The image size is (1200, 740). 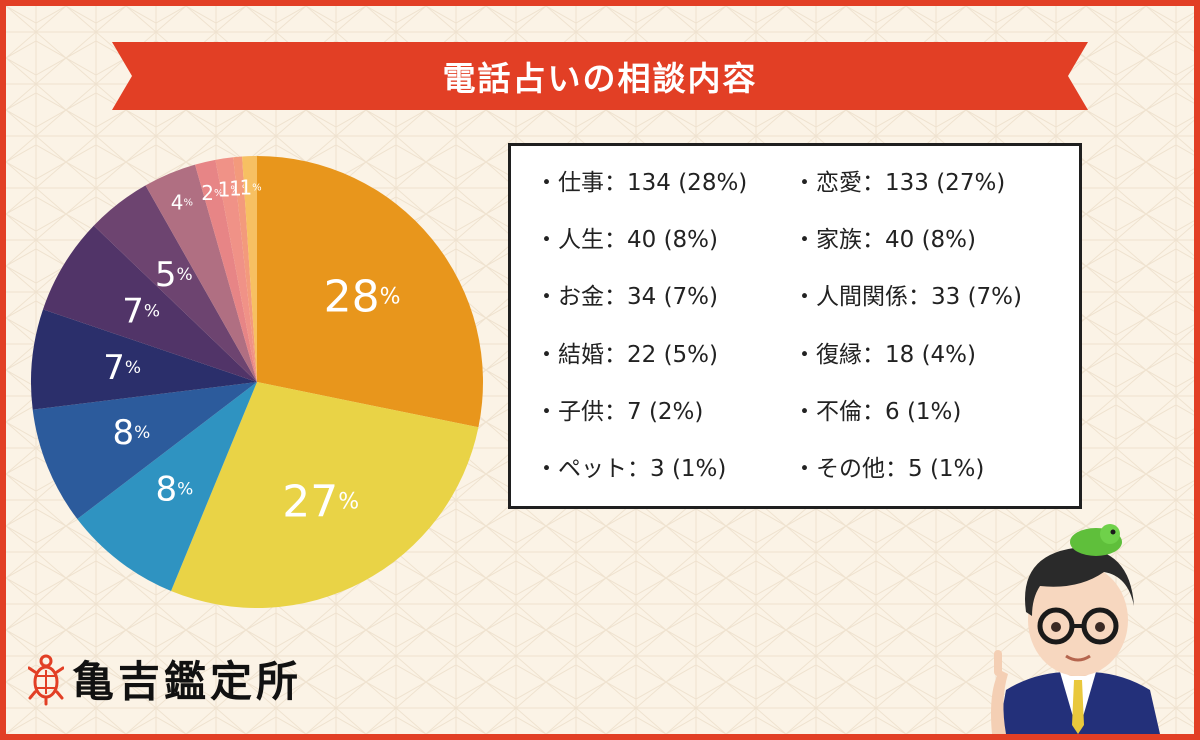 What do you see at coordinates (627, 354) in the screenshot?
I see `legend-item: ・結婚：22 (5%)` at bounding box center [627, 354].